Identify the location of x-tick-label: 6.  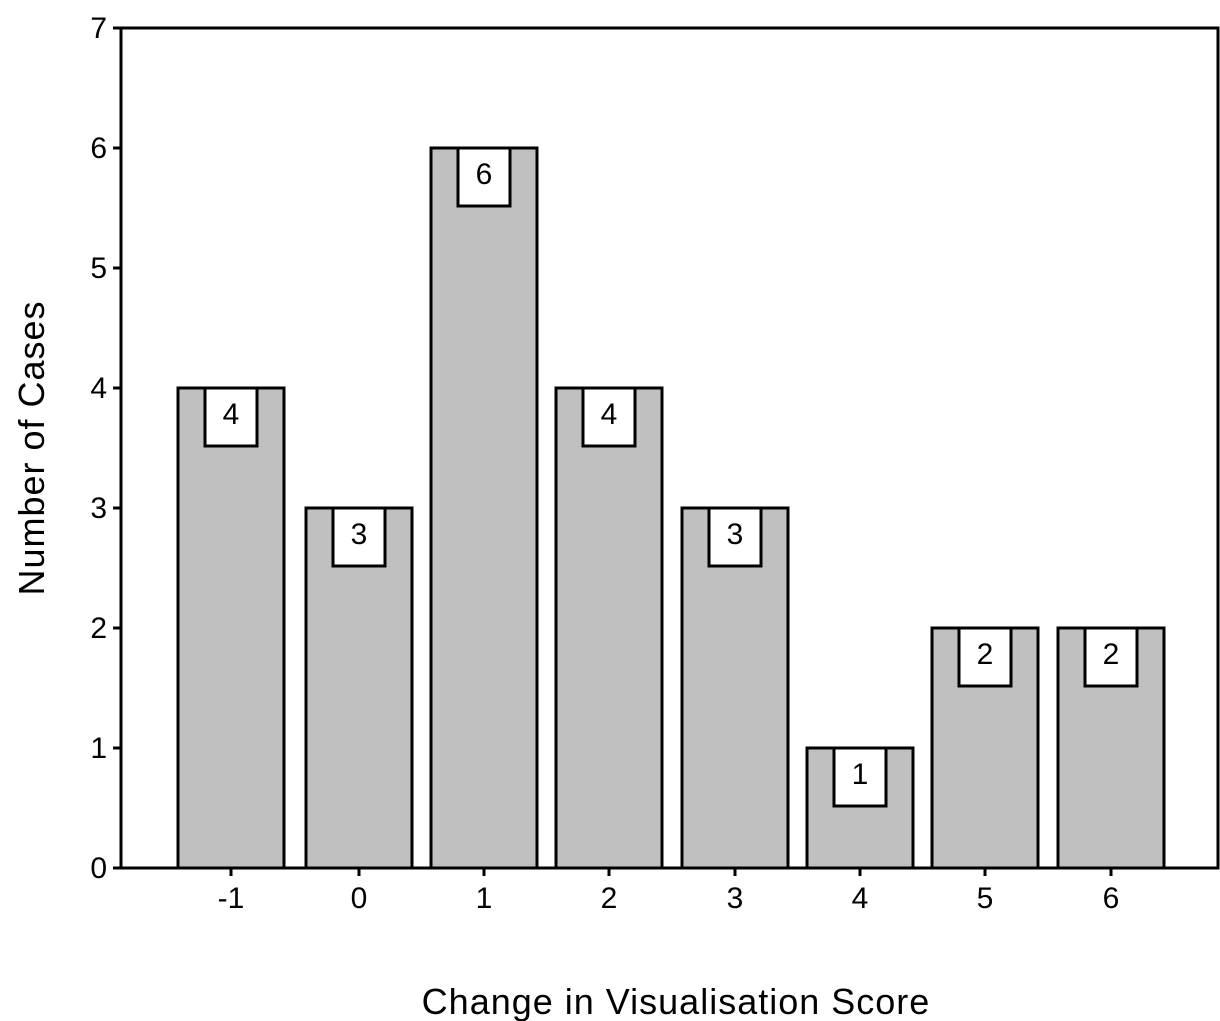
(1111, 898).